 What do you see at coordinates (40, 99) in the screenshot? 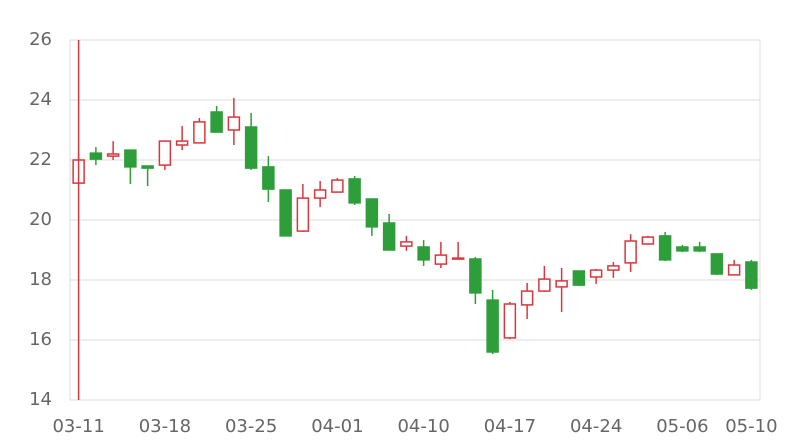
I see `y-tick-label: 24` at bounding box center [40, 99].